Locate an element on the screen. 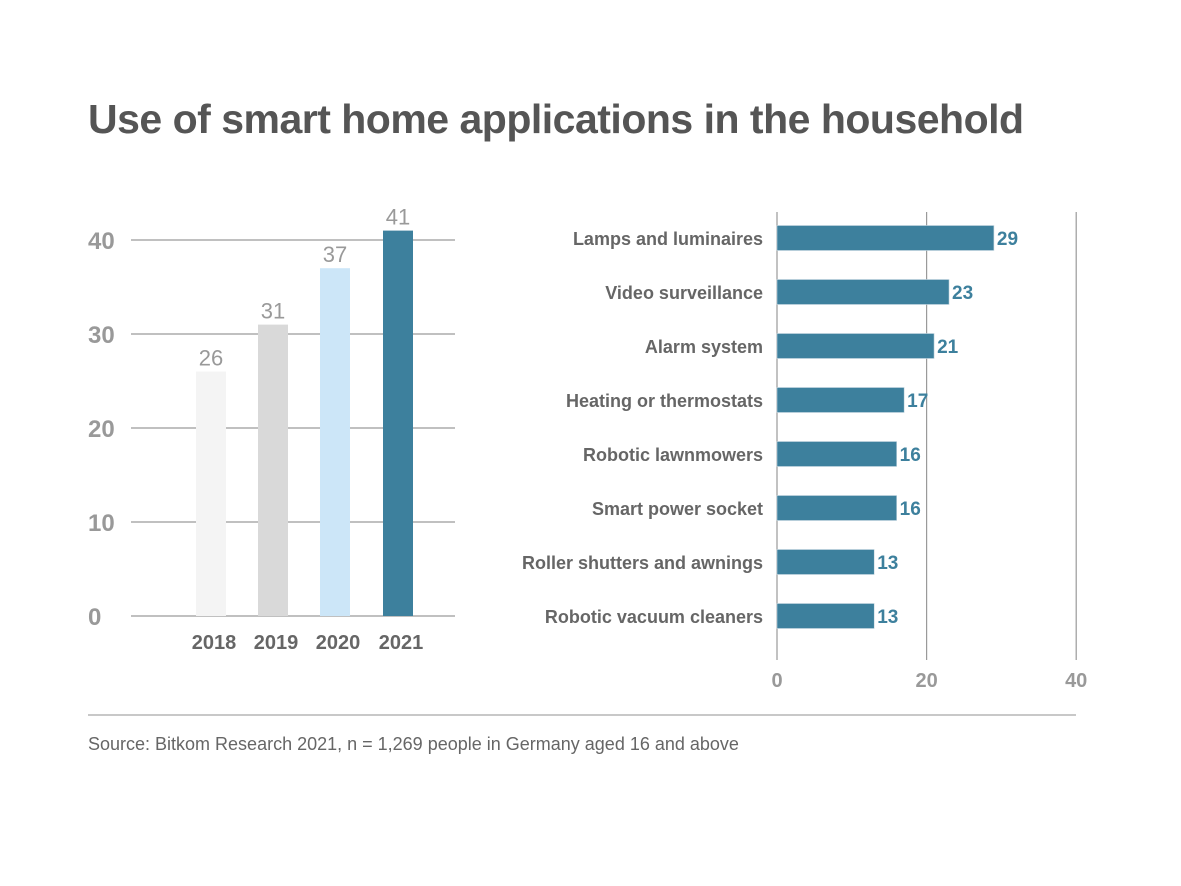 This screenshot has width=1181, height=886. x-tick-label: 2020 is located at coordinates (338, 643).